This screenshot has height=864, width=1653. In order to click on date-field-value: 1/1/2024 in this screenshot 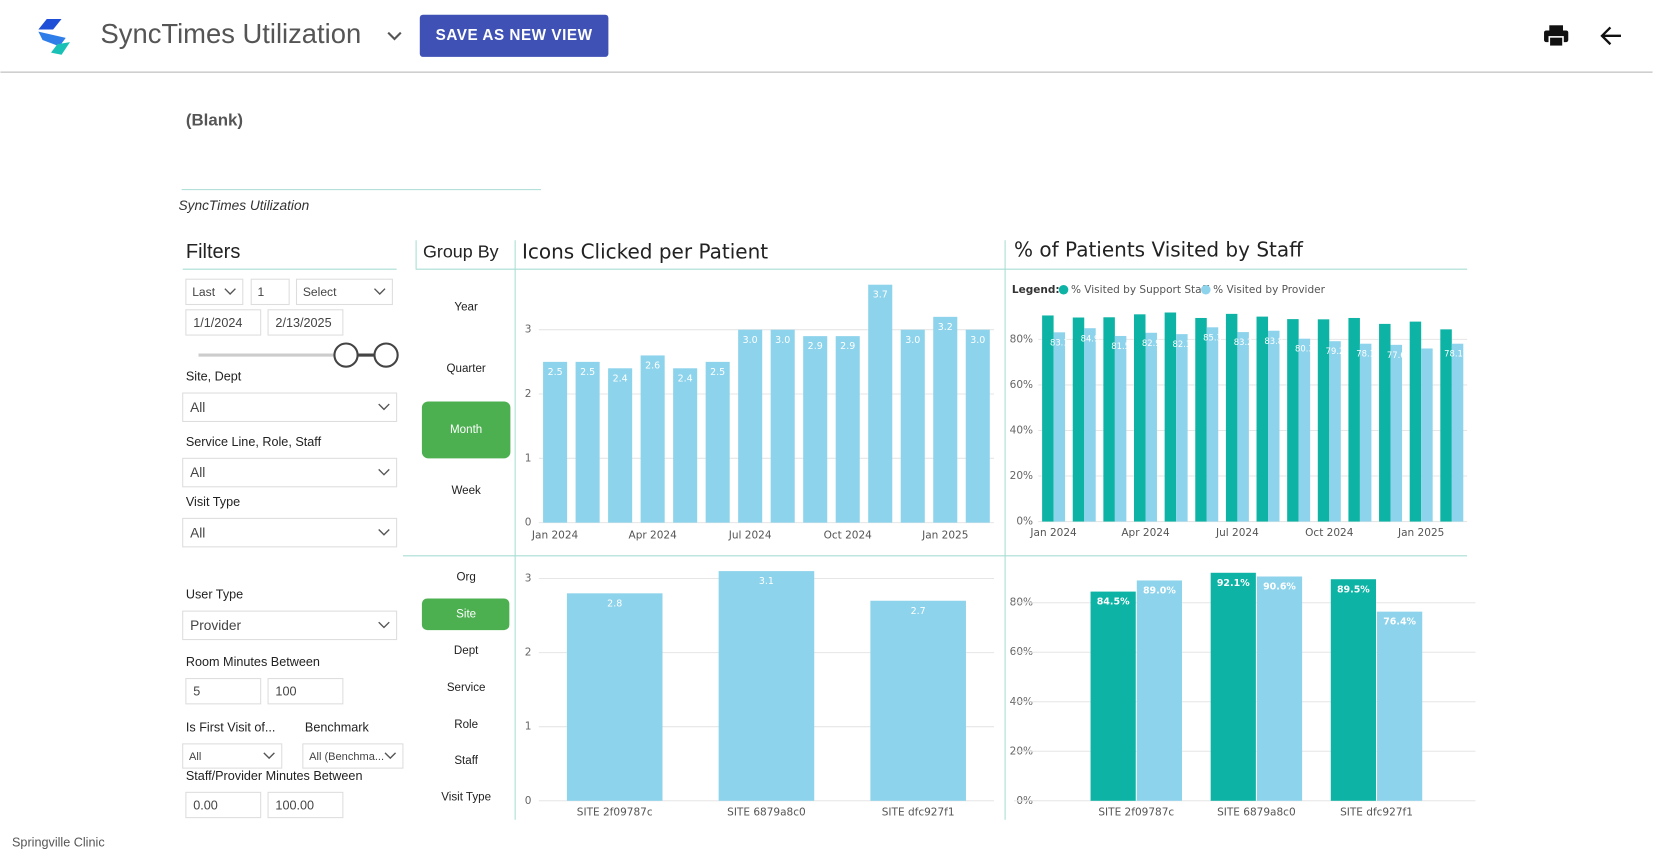, I will do `click(217, 323)`.